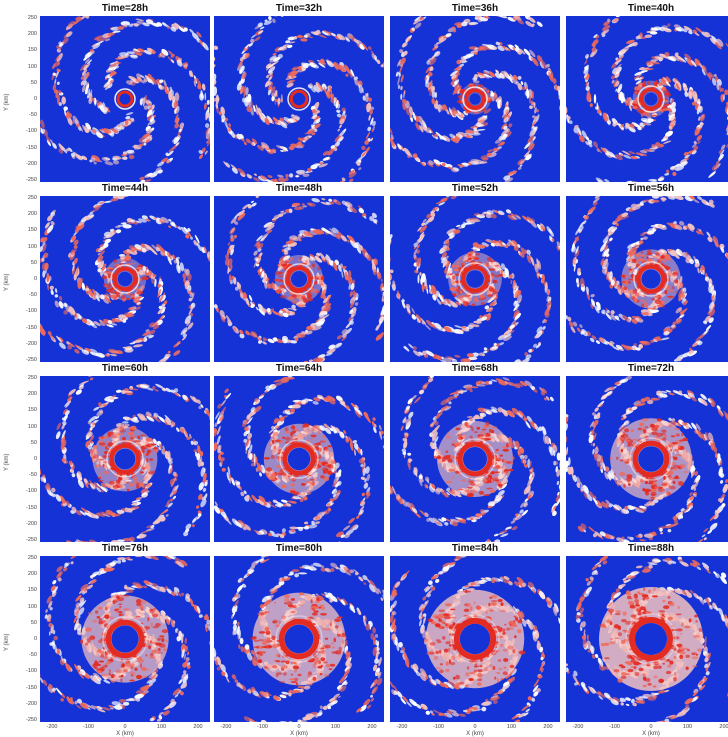  I want to click on panel: Time=68h, so click(475, 459).